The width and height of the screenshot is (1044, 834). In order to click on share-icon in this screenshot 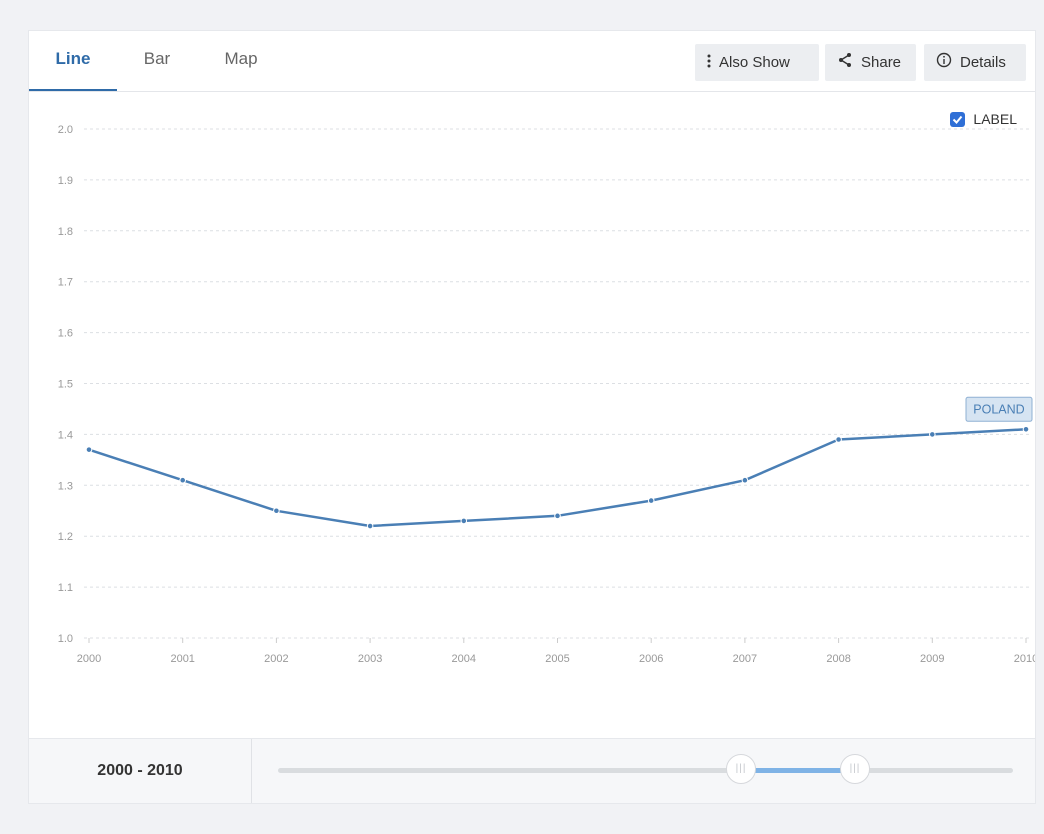, I will do `click(845, 63)`.